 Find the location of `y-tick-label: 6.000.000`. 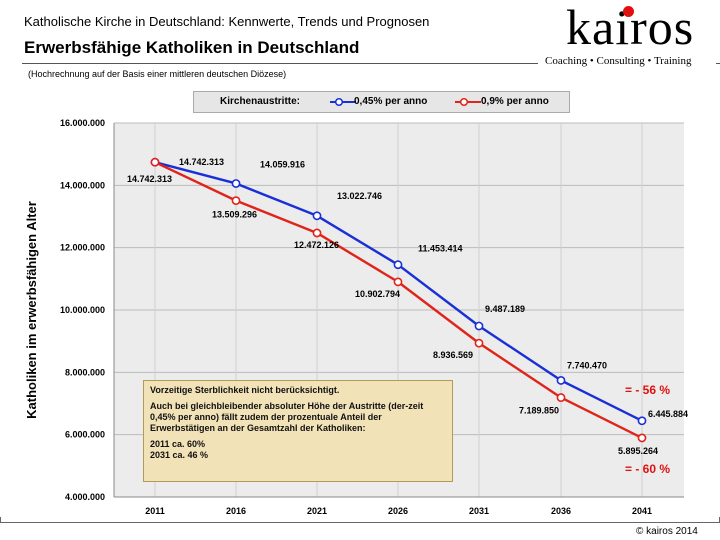

y-tick-label: 6.000.000 is located at coordinates (85, 435).